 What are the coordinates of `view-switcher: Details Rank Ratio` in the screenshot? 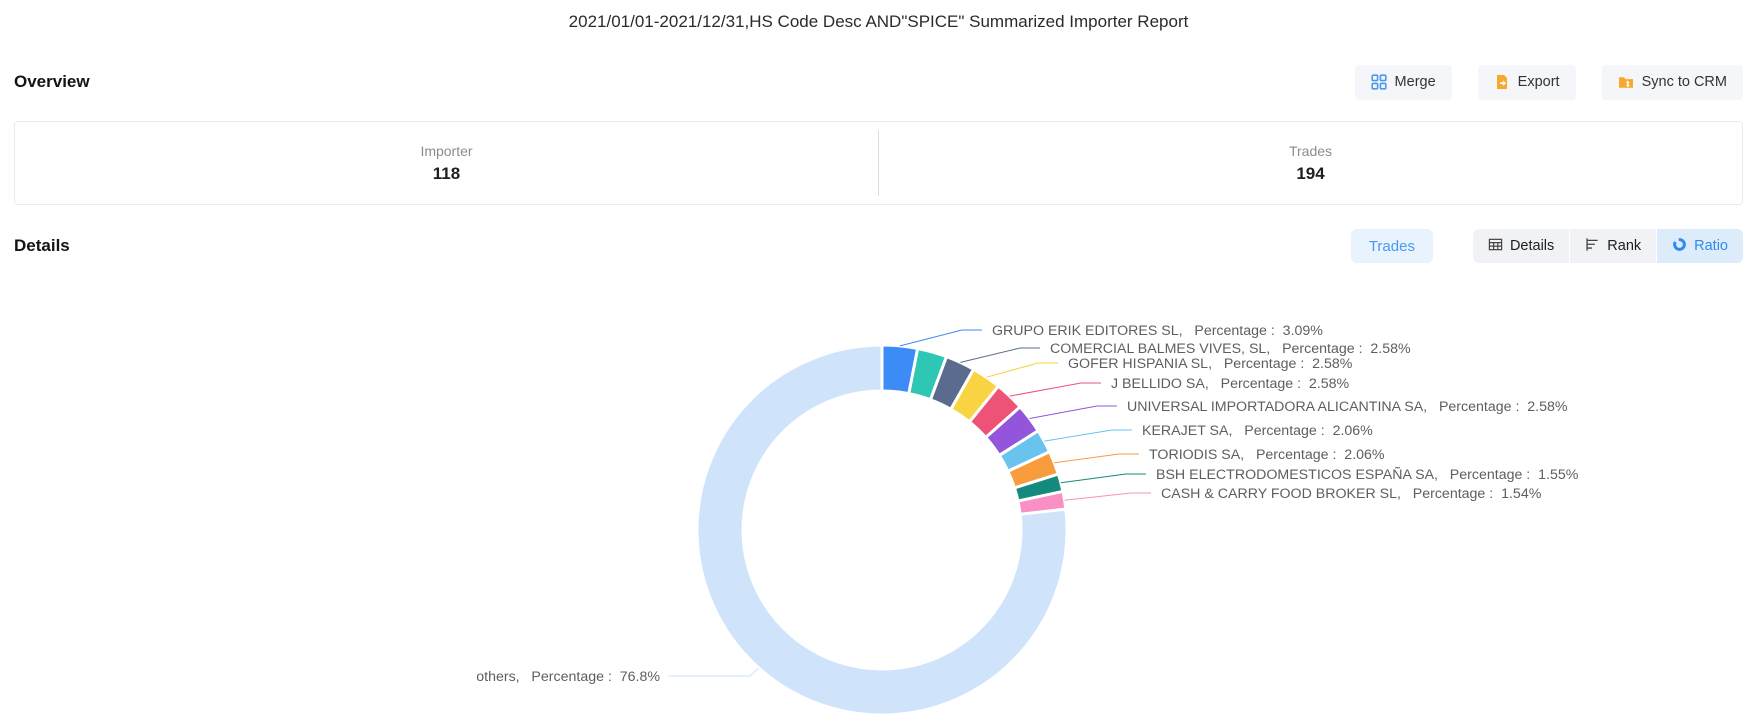 It's located at (1607, 246).